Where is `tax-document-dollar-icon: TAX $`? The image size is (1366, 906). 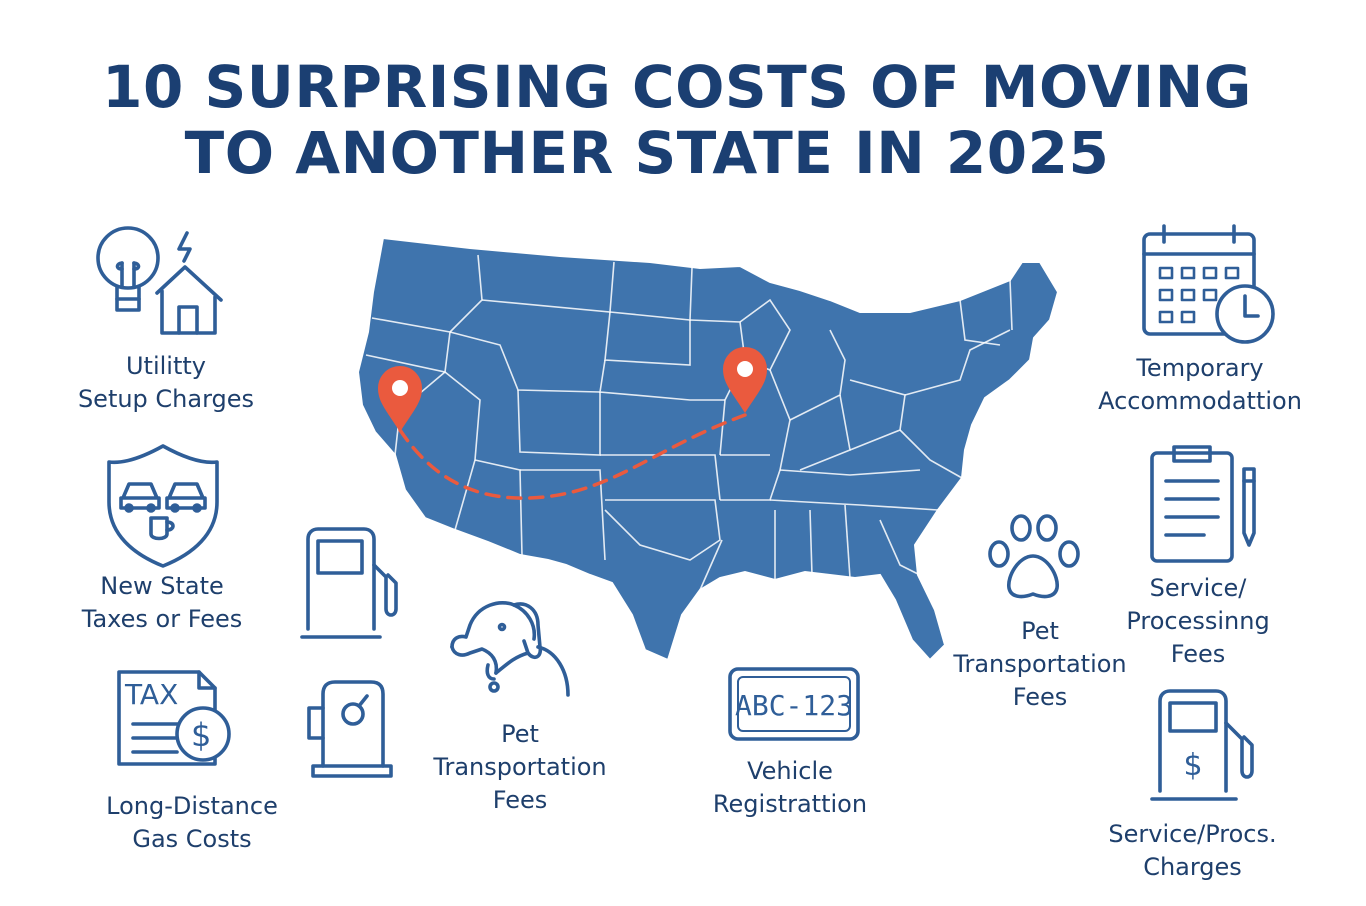 tax-document-dollar-icon: TAX $ is located at coordinates (176, 718).